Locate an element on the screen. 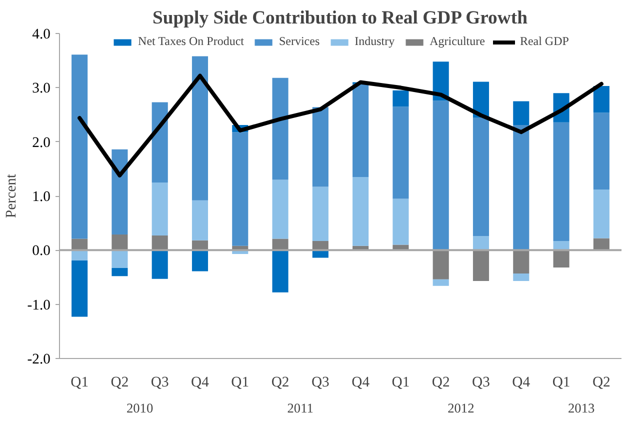 The height and width of the screenshot is (423, 644). y-tick-label: 0.0 is located at coordinates (41, 251).